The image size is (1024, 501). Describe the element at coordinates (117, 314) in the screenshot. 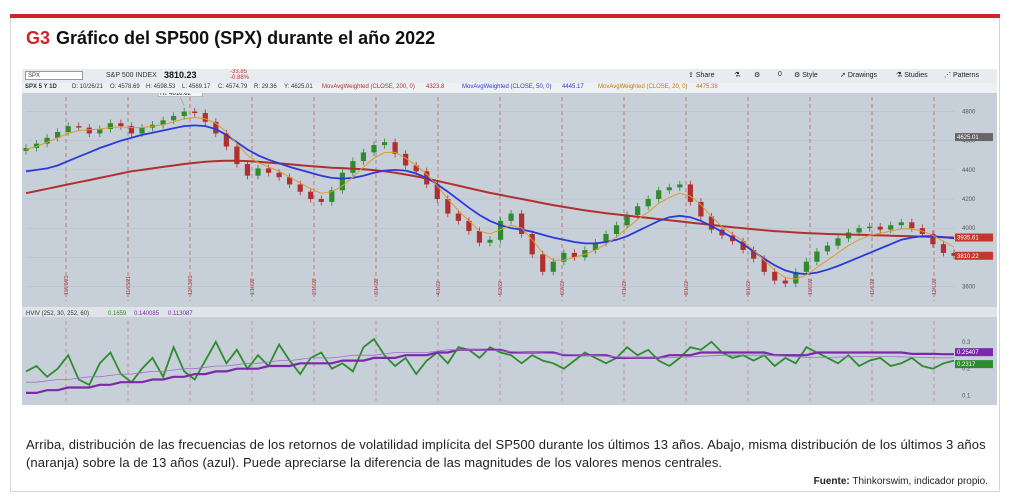

I see `hviv-value-1: 0.1659` at that location.